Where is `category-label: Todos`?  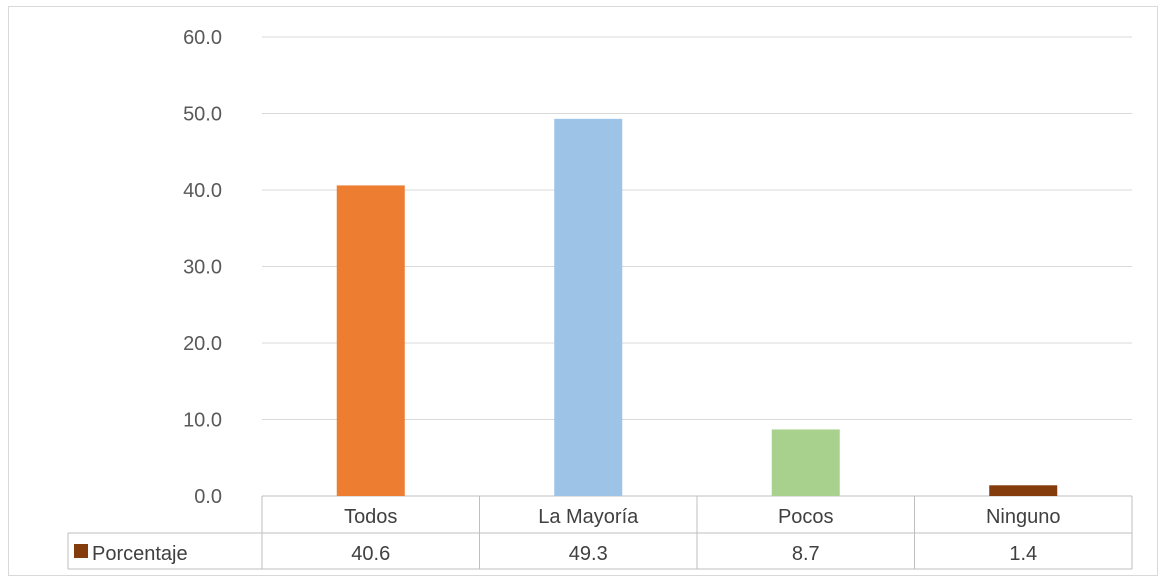
category-label: Todos is located at coordinates (370, 517).